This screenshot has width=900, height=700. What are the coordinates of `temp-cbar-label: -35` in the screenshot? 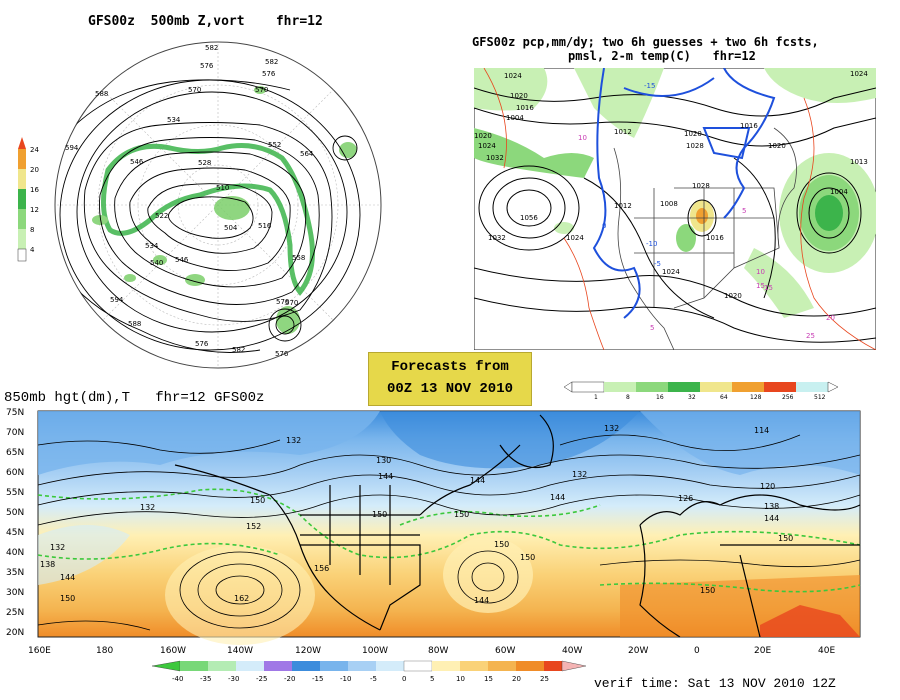 It's located at (205, 679).